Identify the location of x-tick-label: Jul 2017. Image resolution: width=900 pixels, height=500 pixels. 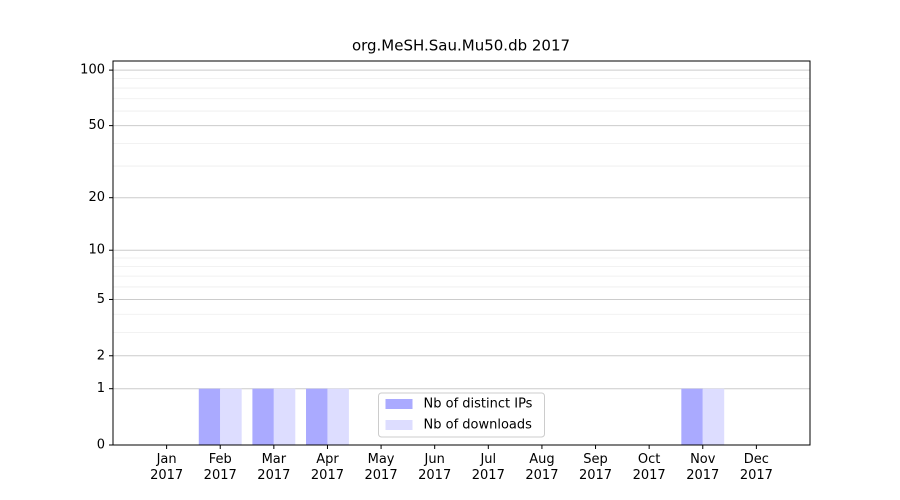
(488, 467).